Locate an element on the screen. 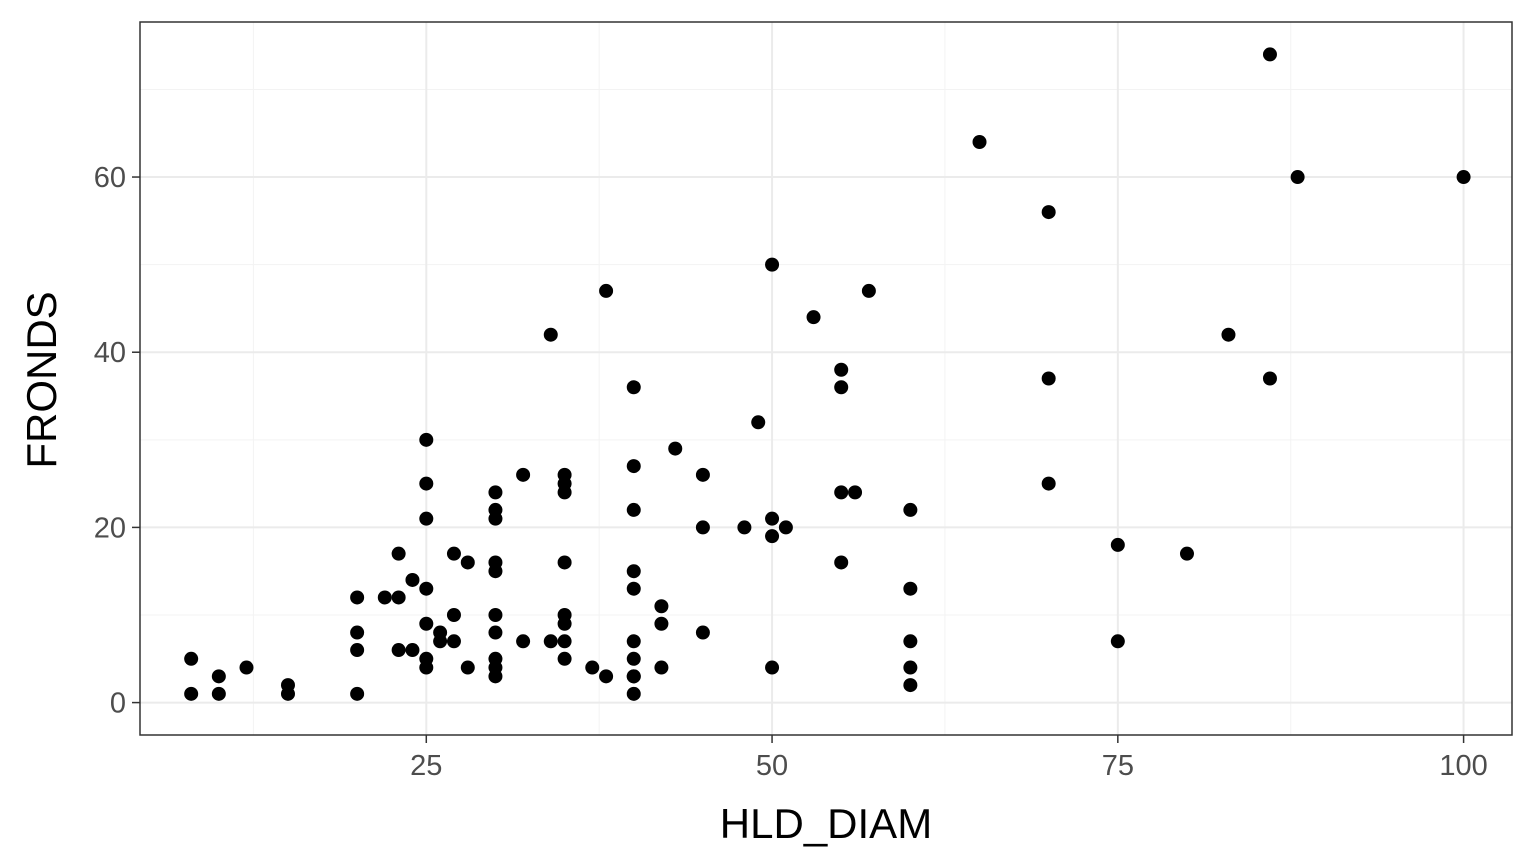 The width and height of the screenshot is (1536, 864). y-tick-label: 0 is located at coordinates (118, 704).